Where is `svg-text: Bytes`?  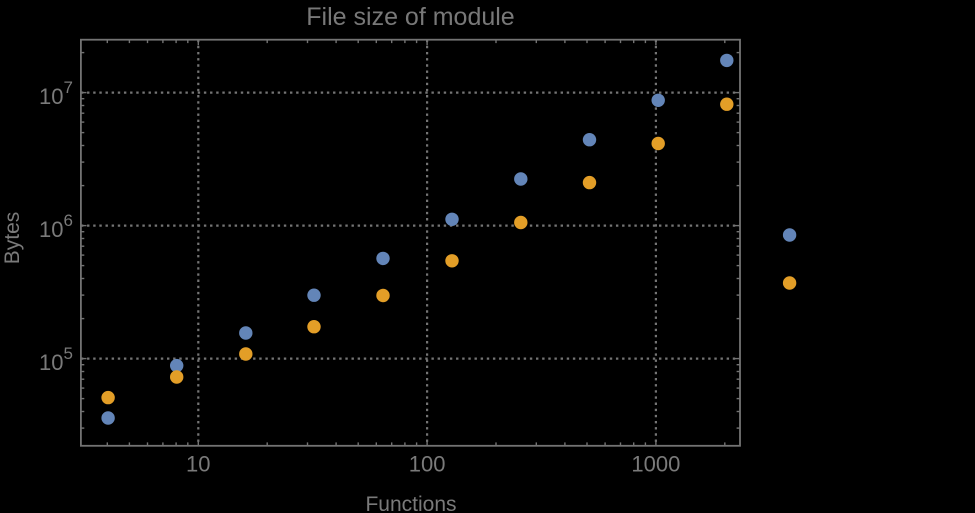 svg-text: Bytes is located at coordinates (12, 238).